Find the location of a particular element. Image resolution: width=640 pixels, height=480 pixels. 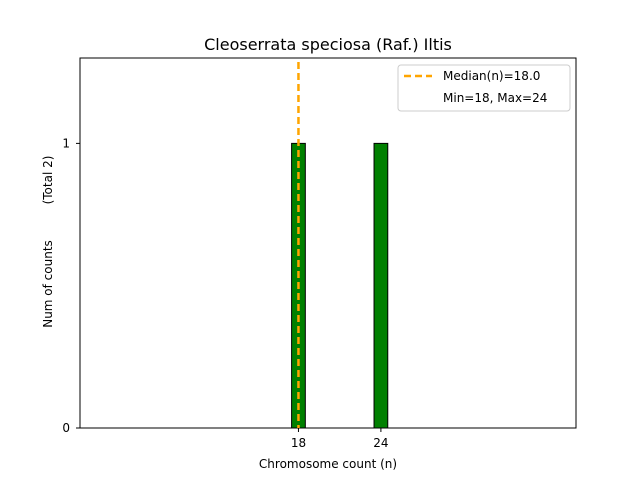

y-axis-label: Num of counts is located at coordinates (48, 284).